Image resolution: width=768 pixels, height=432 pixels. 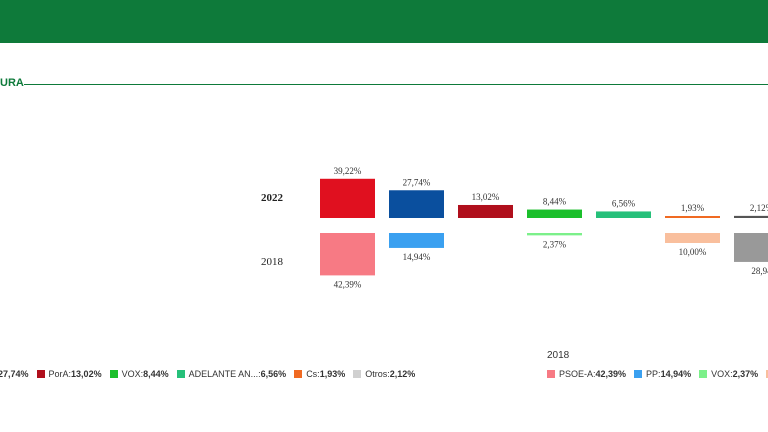 What do you see at coordinates (402, 374) in the screenshot?
I see `legend-value: 2,12%` at bounding box center [402, 374].